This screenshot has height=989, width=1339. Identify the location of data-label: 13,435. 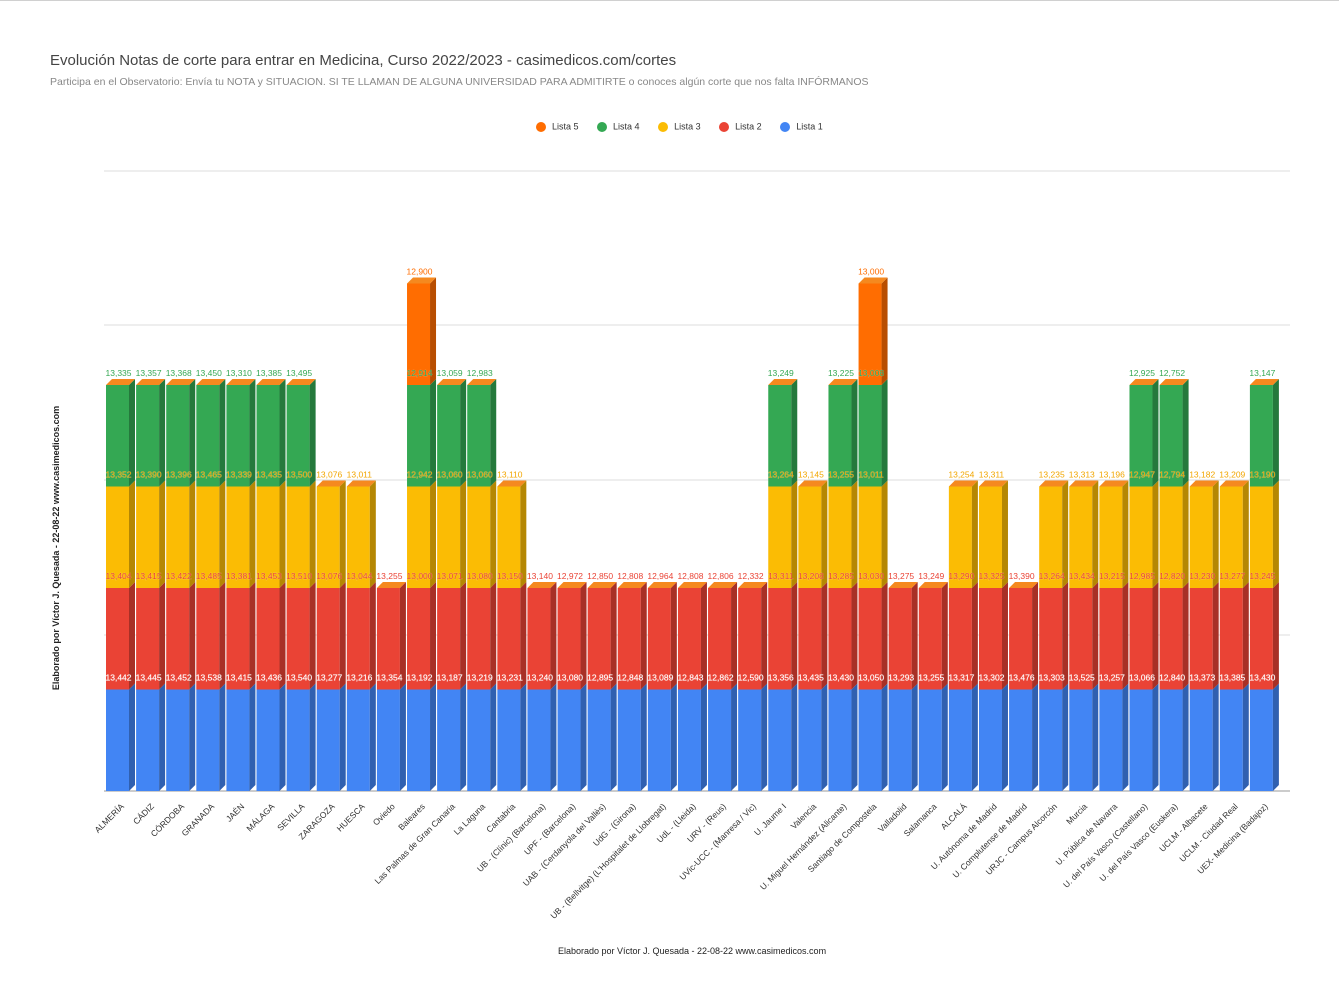
(811, 678).